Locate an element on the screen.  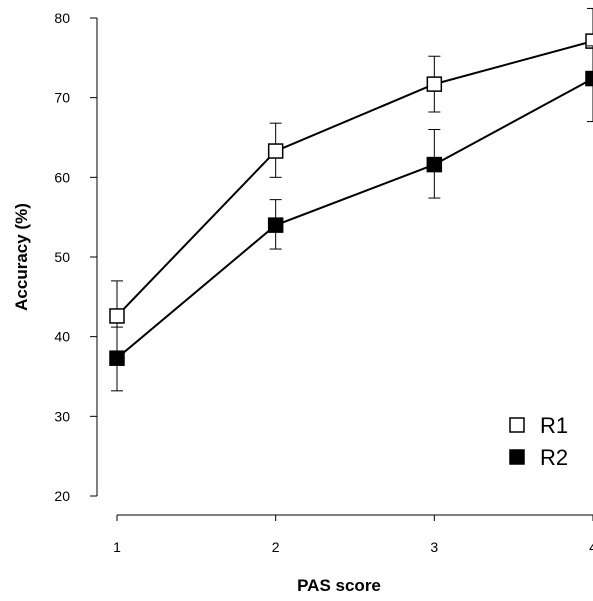
x-axis-title: PAS score is located at coordinates (339, 585).